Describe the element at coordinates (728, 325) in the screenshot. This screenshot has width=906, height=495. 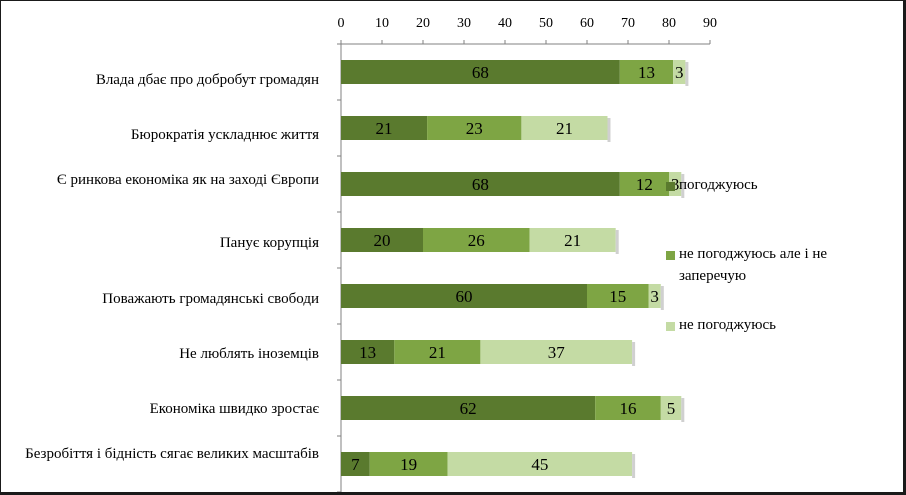
I see `legend-label-disagree: не погоджуюсь` at that location.